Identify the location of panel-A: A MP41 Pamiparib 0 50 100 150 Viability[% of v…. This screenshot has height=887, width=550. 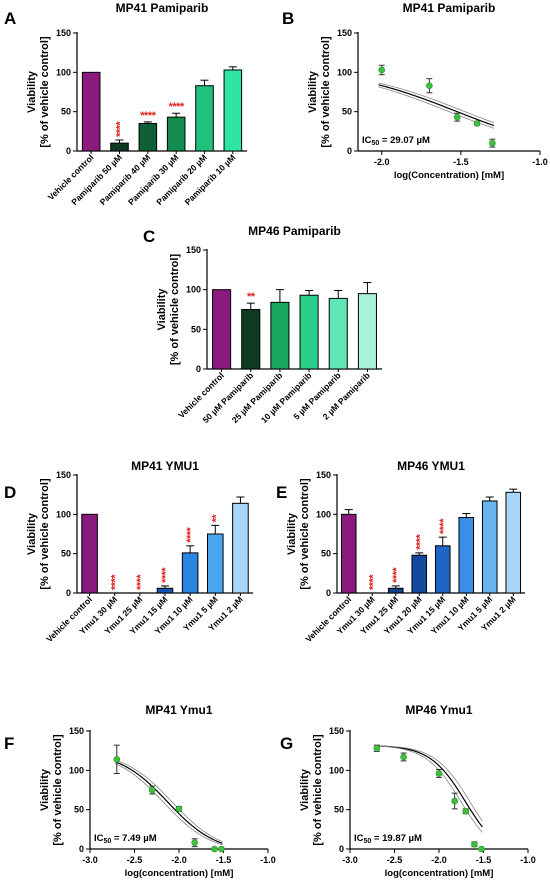
(125, 104).